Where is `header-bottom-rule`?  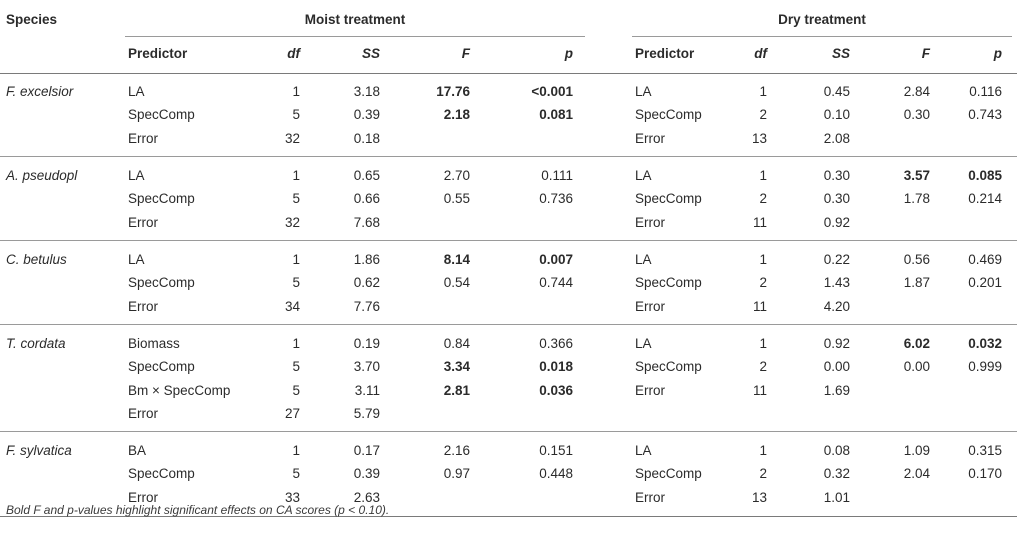
header-bottom-rule is located at coordinates (508, 73).